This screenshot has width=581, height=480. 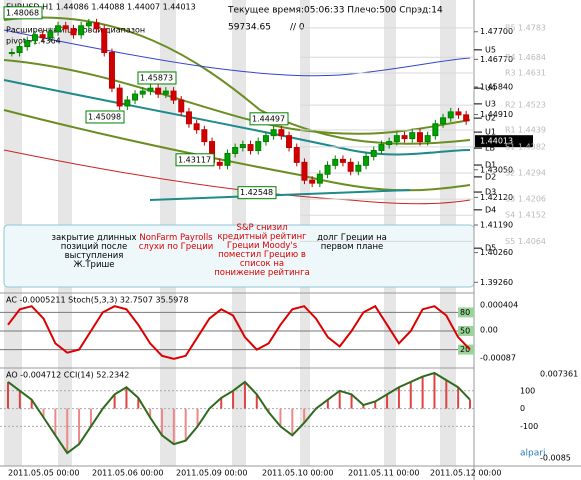 I want to click on pivot-value: 1.4684, so click(x=532, y=57).